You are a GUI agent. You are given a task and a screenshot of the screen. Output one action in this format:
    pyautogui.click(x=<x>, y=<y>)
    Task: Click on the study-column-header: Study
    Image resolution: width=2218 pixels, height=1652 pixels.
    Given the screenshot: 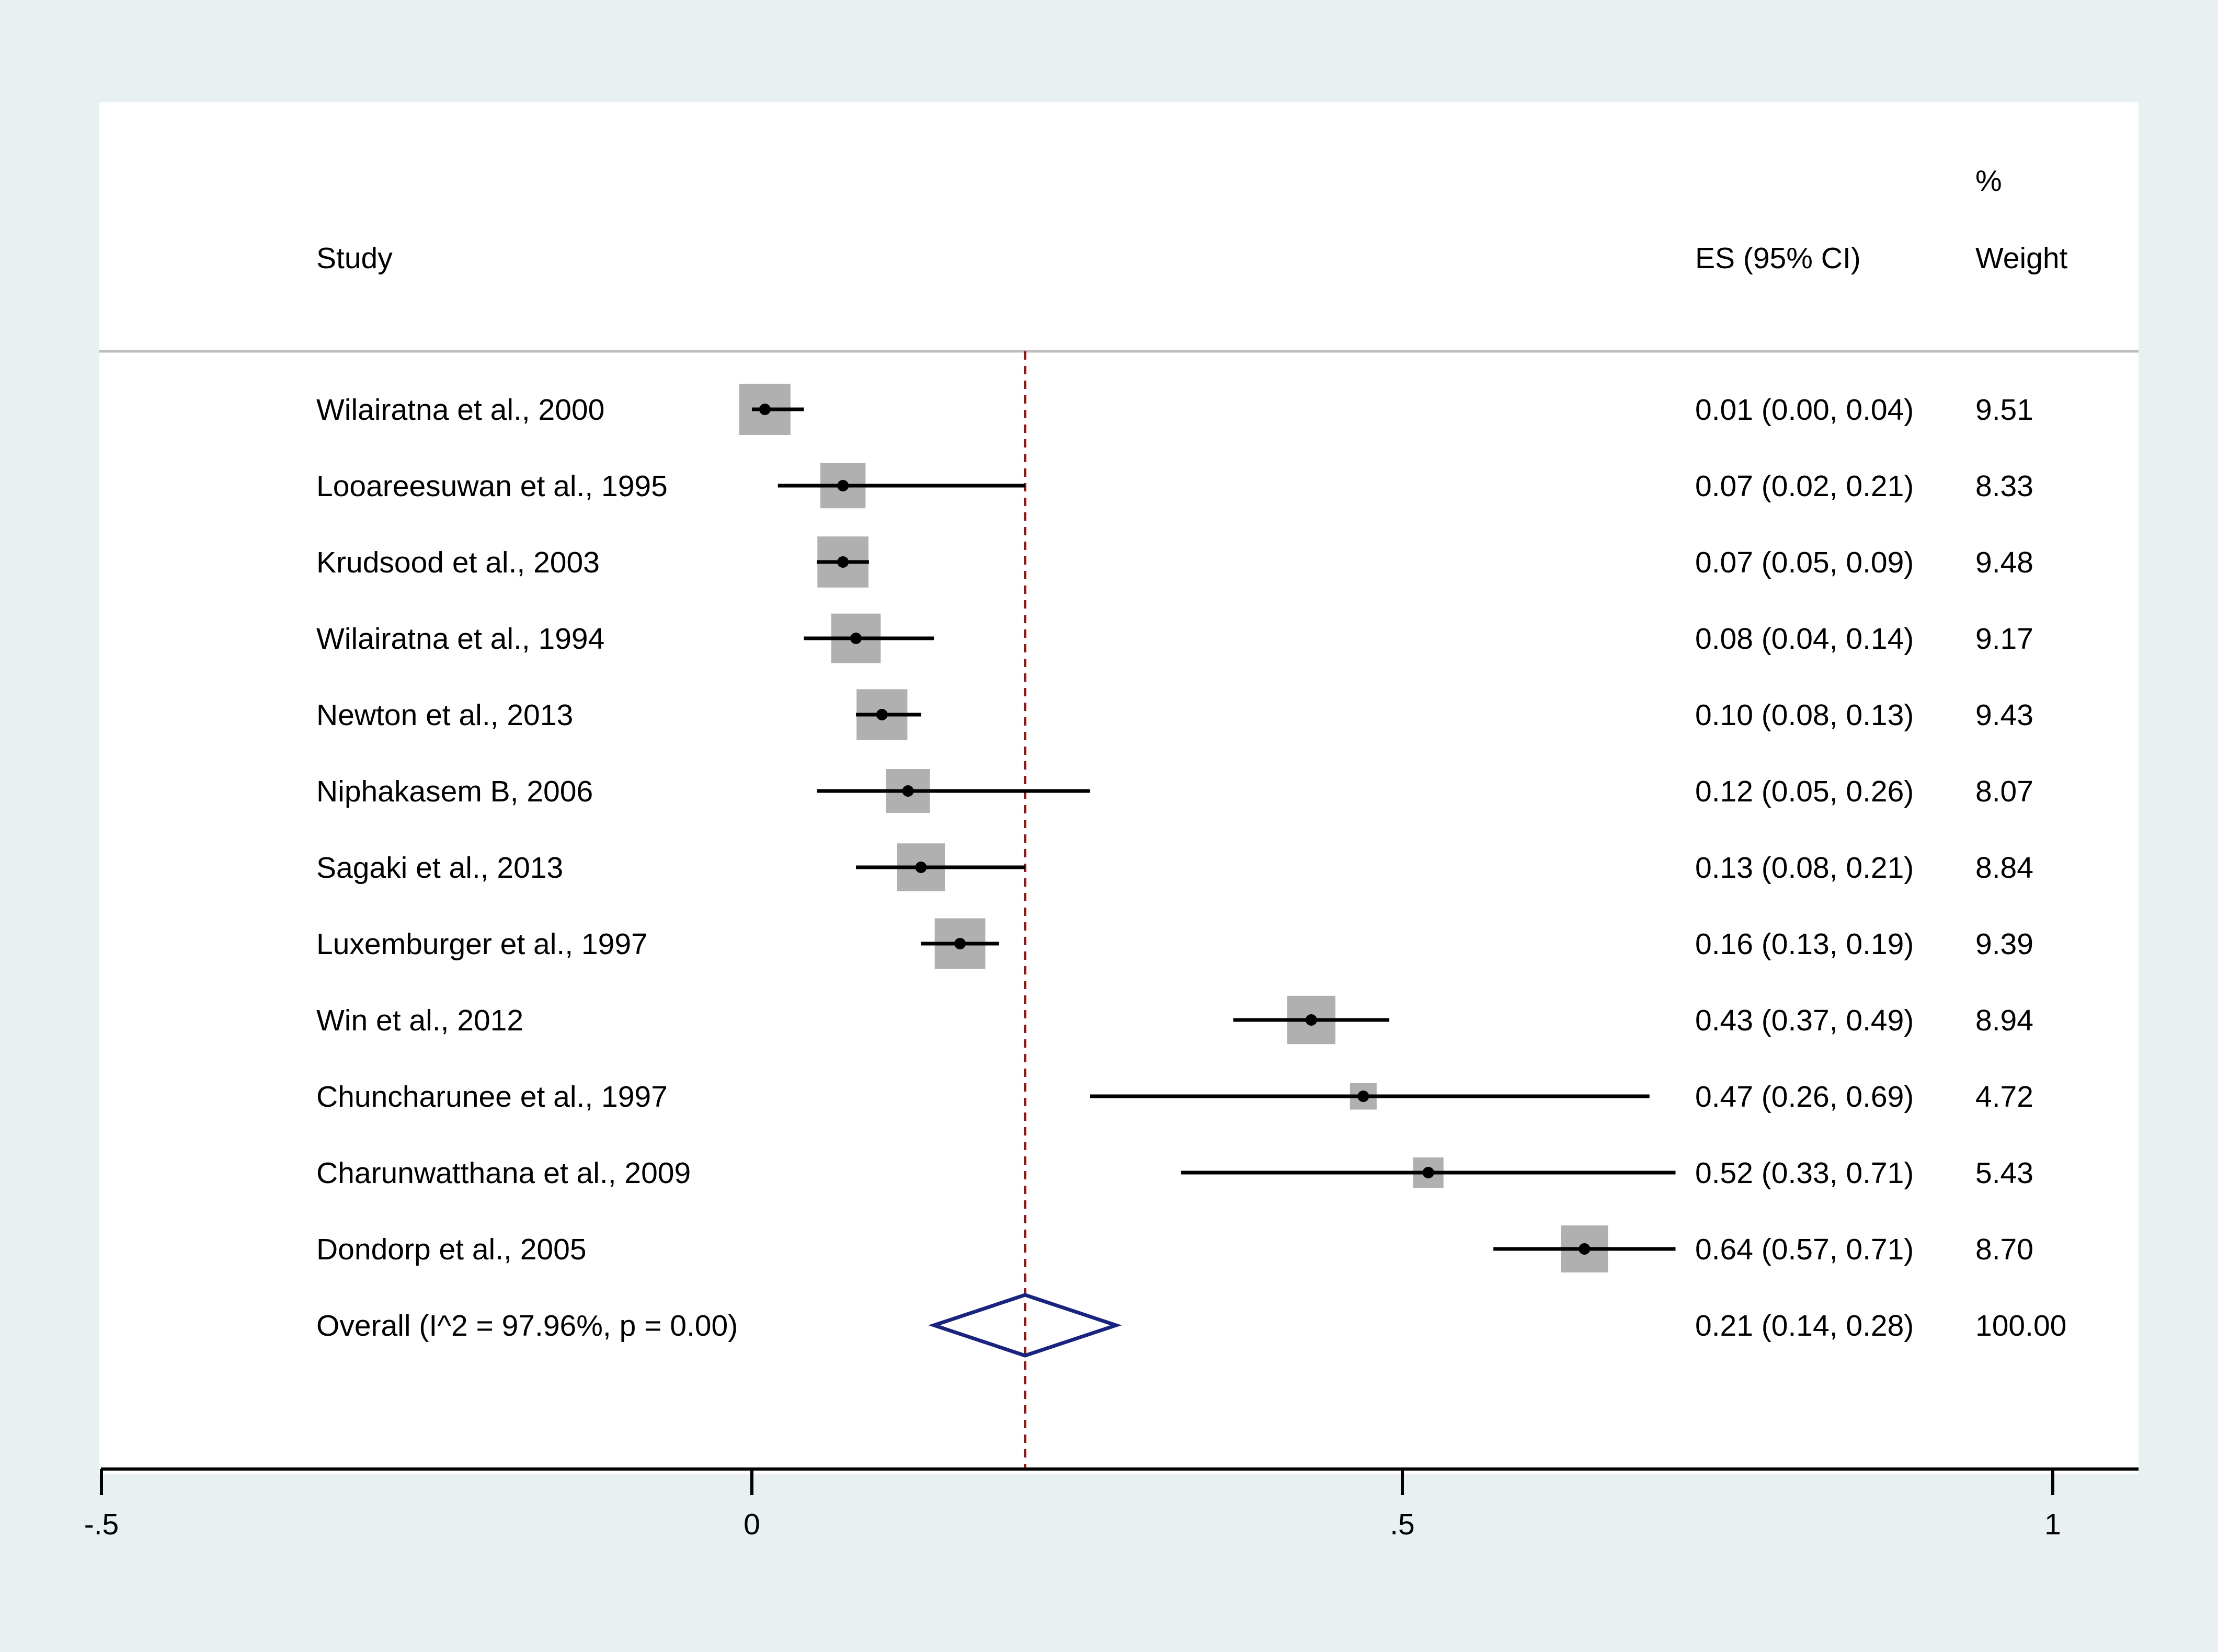 What is the action you would take?
    pyautogui.click(x=354, y=258)
    